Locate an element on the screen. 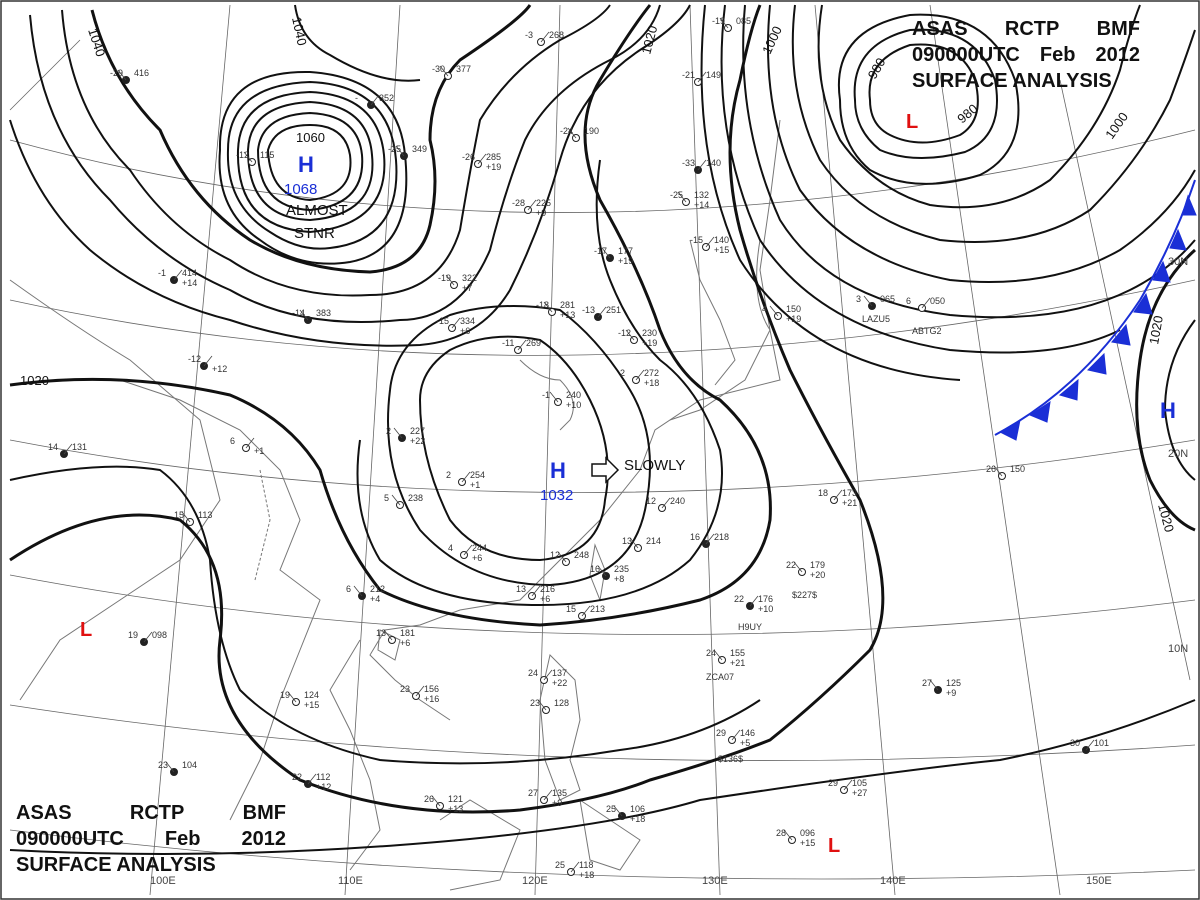 The image size is (1200, 900). station-pressure: 349 is located at coordinates (419, 149).